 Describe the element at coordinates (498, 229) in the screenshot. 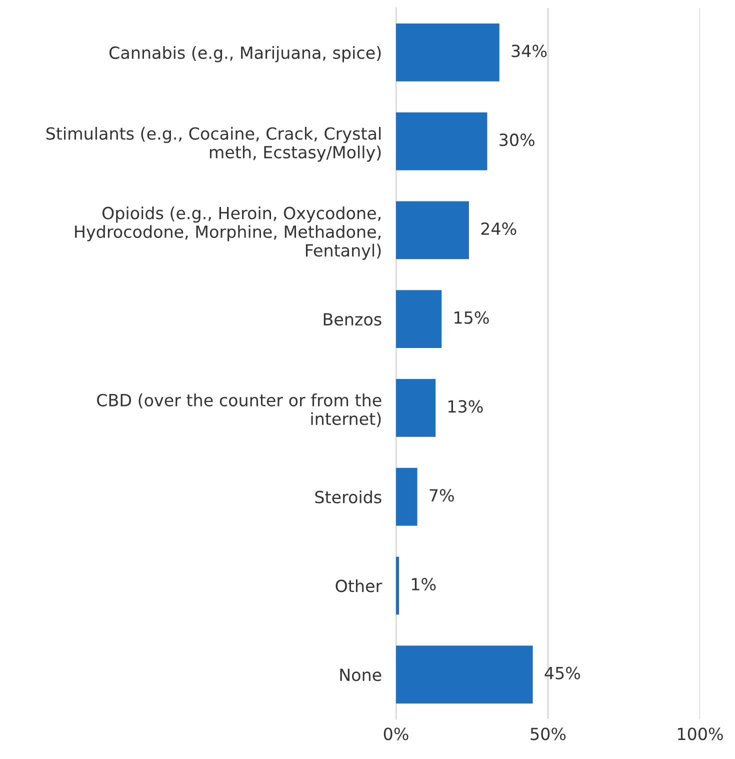

I see `data-label: 24%` at that location.